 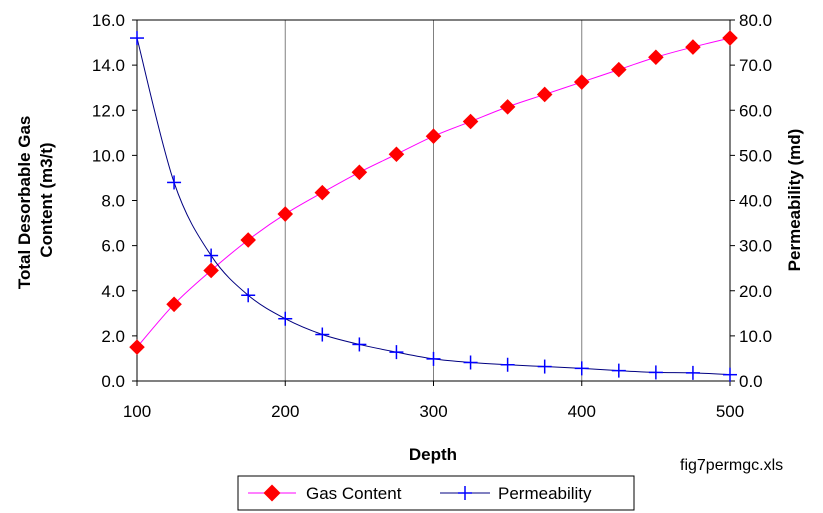 I want to click on y-left-tick-label-6.0: 6.0, so click(x=113, y=246).